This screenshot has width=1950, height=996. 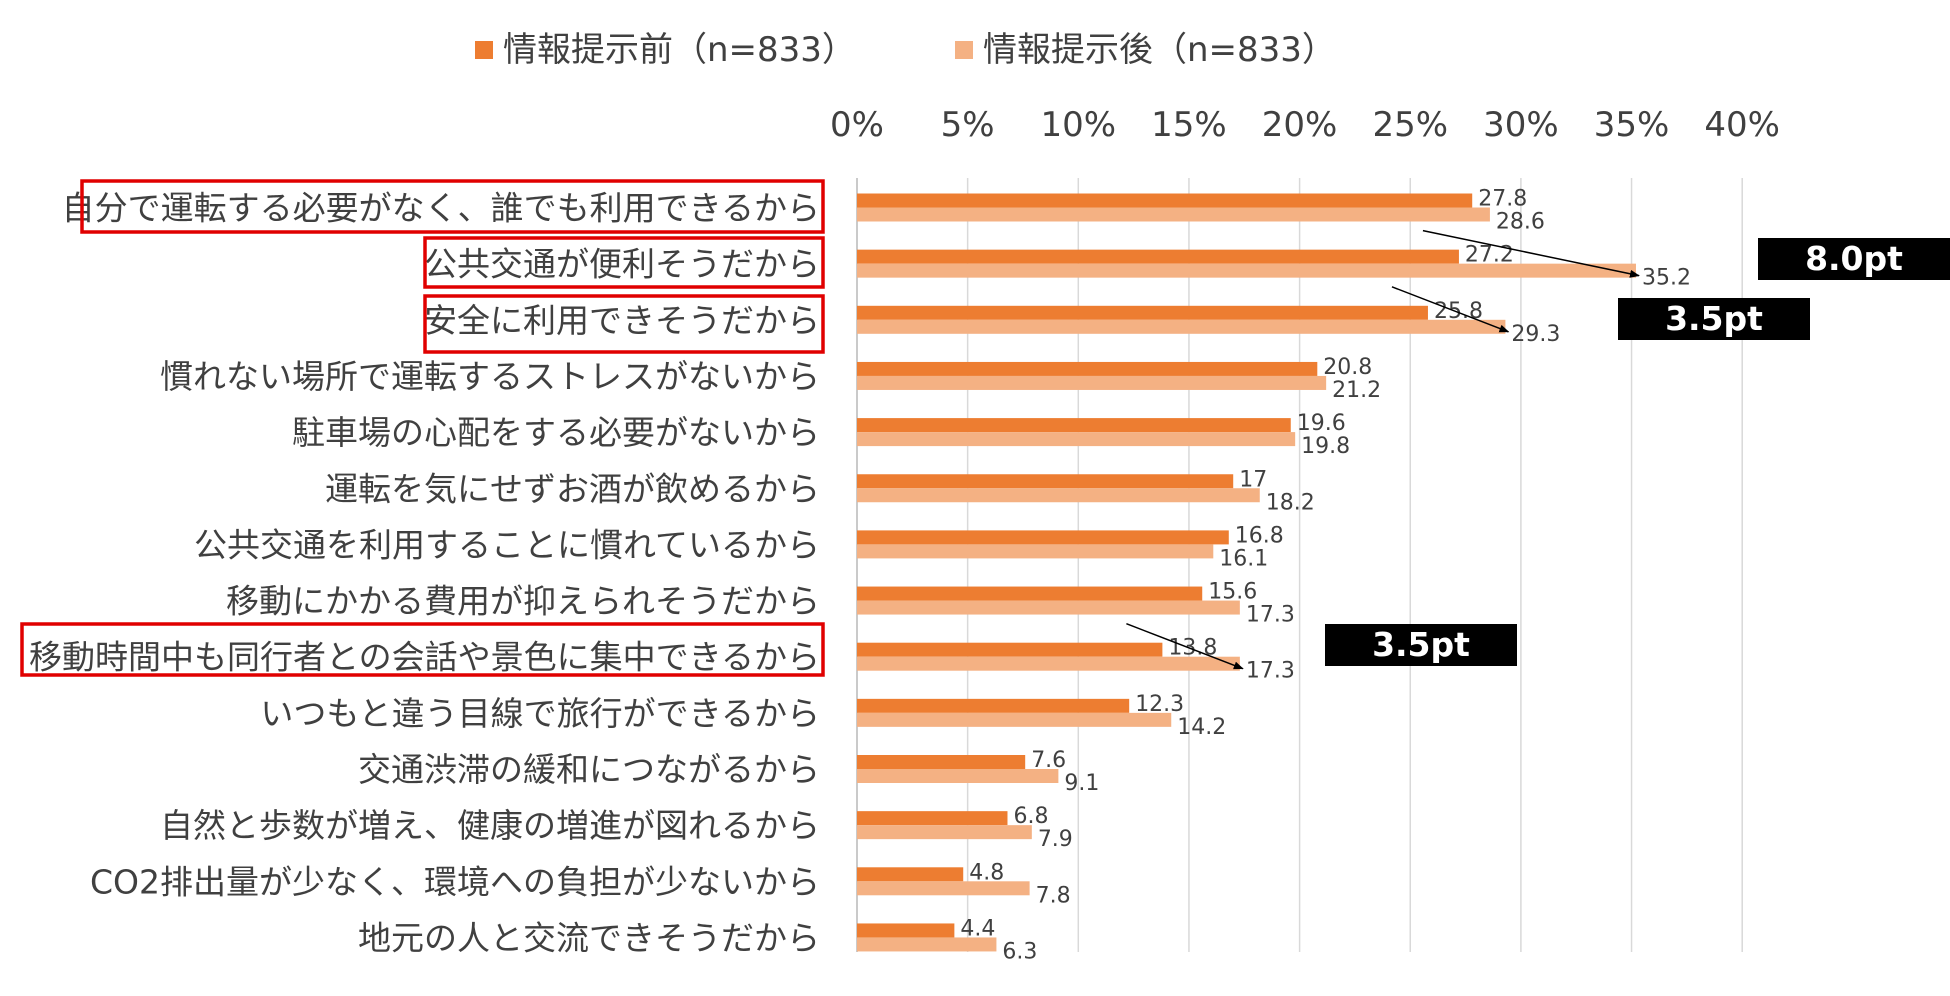 What do you see at coordinates (1535, 334) in the screenshot?
I see `data-label-after: 29.3` at bounding box center [1535, 334].